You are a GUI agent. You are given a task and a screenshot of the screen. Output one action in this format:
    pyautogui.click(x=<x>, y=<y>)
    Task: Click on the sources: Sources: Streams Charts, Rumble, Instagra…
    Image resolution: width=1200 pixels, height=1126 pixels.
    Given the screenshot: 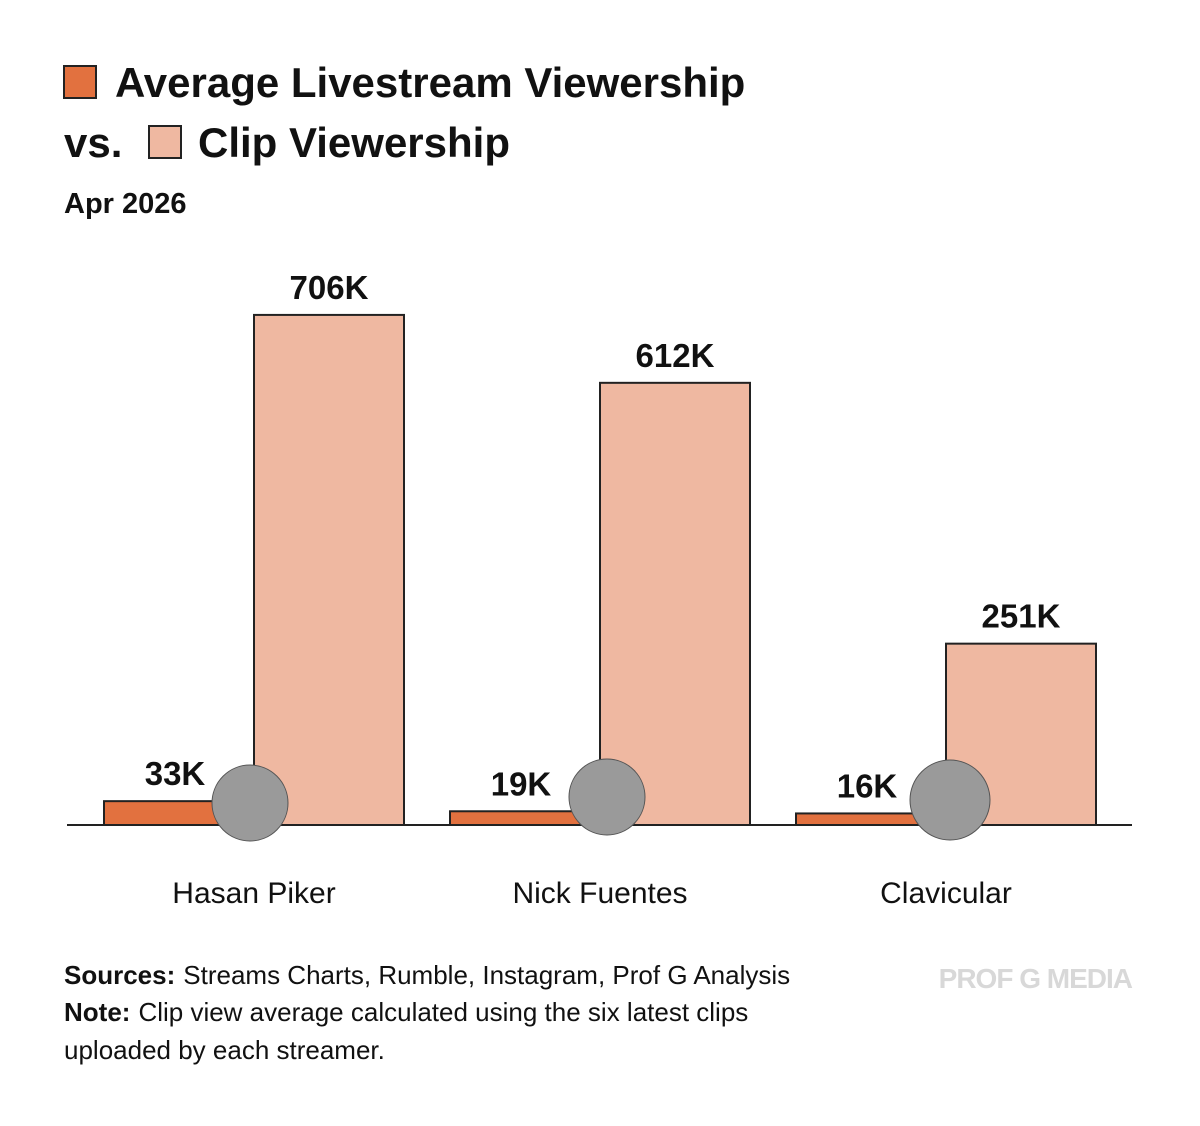 What is the action you would take?
    pyautogui.click(x=427, y=975)
    